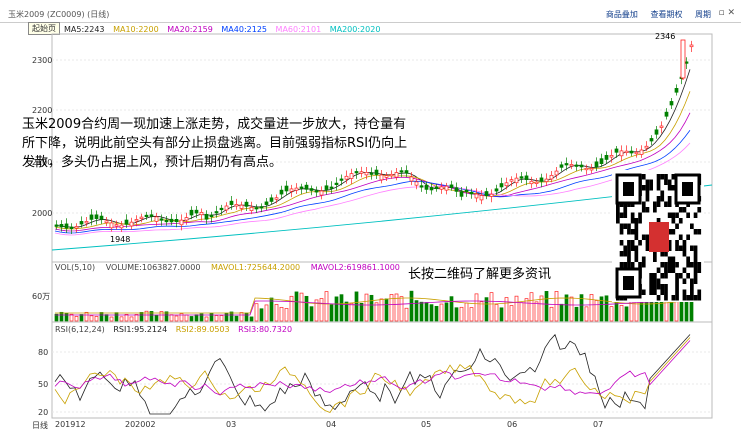 The image size is (741, 440). I want to click on qr-code, so click(658, 236).